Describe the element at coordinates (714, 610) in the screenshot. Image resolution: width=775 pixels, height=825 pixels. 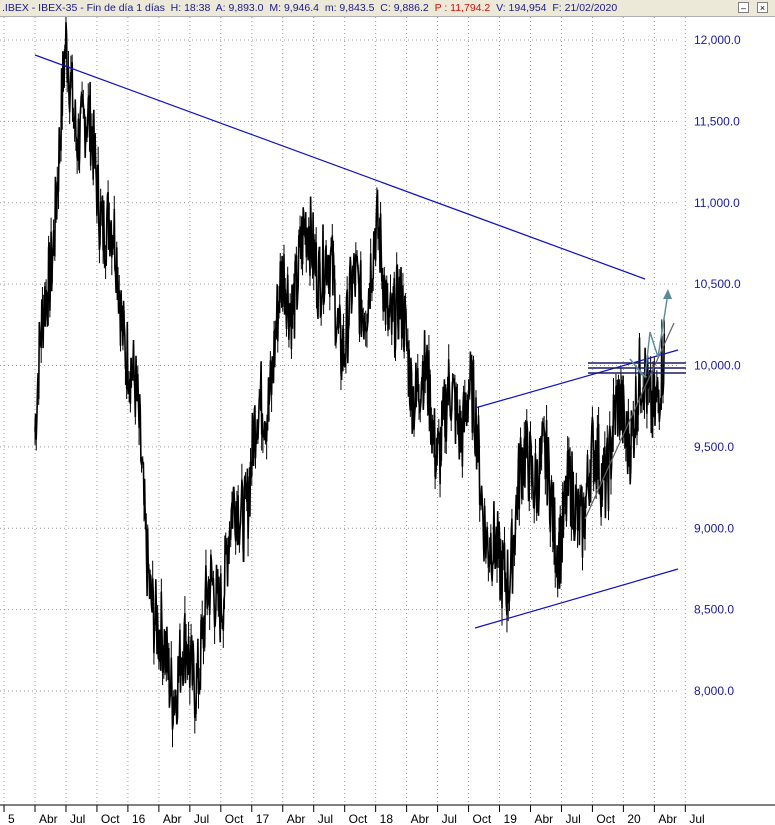
I see `y-tick-label: 8,500.0` at that location.